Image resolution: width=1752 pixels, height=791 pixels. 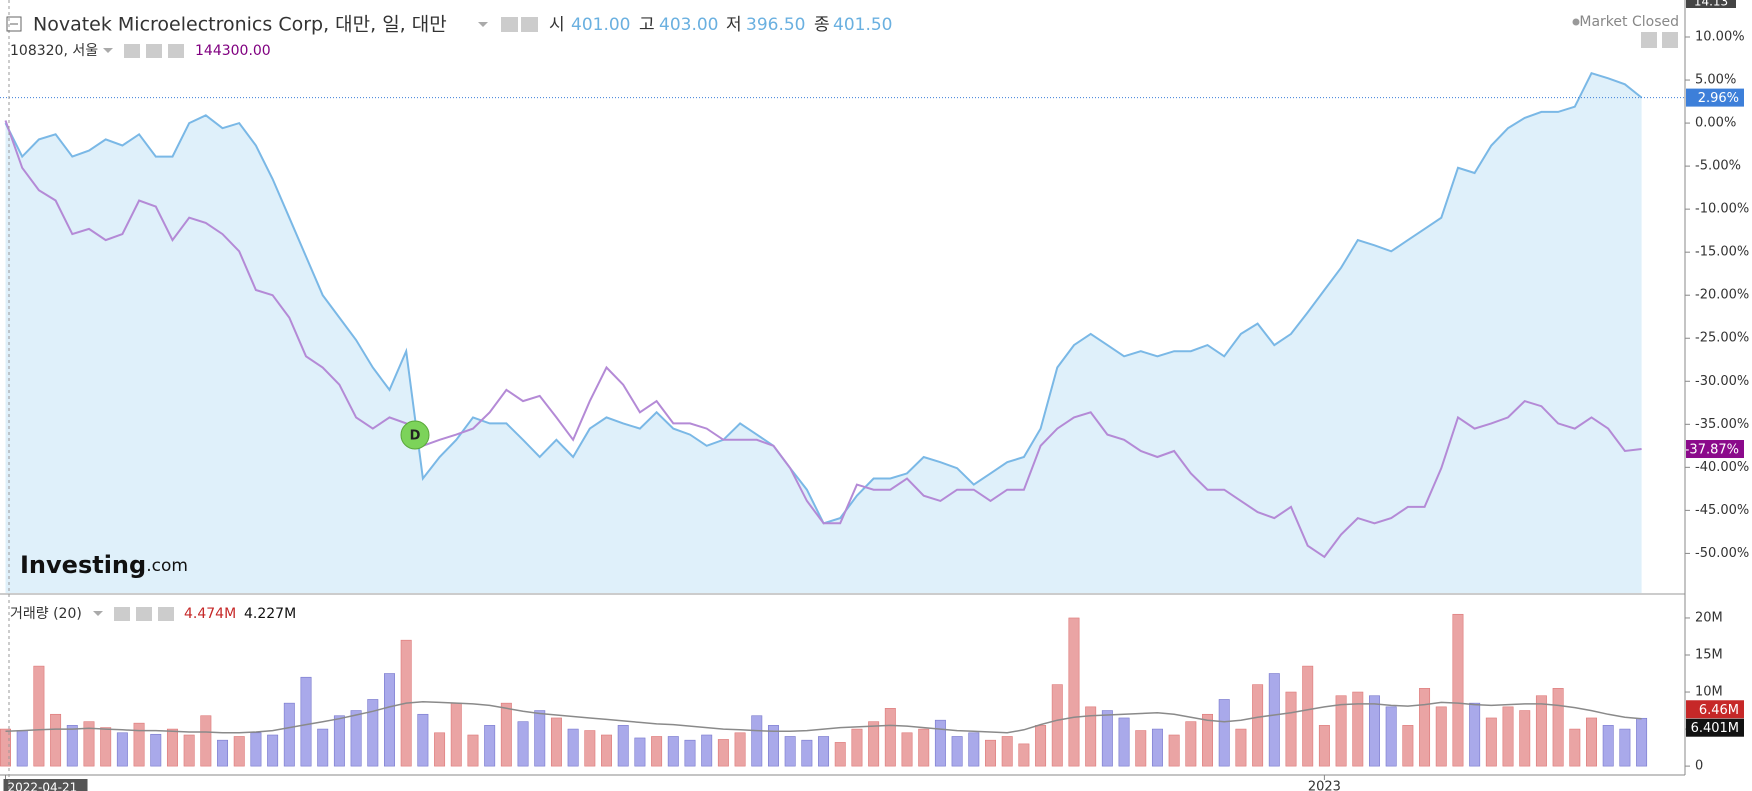 What do you see at coordinates (600, 25) in the screenshot?
I see `ohlc-value: 401.00` at bounding box center [600, 25].